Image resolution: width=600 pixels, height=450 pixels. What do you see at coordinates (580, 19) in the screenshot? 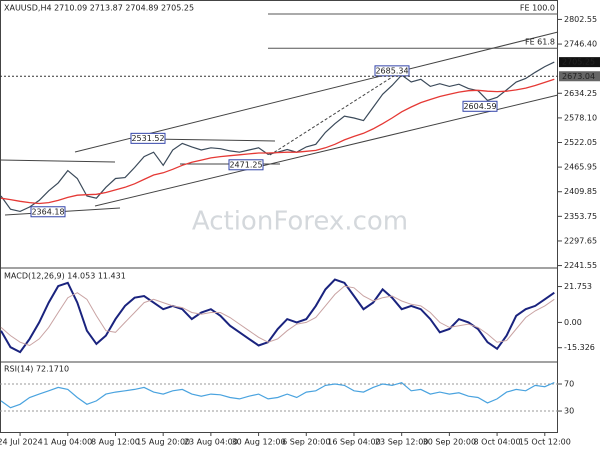
I see `y-tick-label: 2802.55` at bounding box center [580, 19].